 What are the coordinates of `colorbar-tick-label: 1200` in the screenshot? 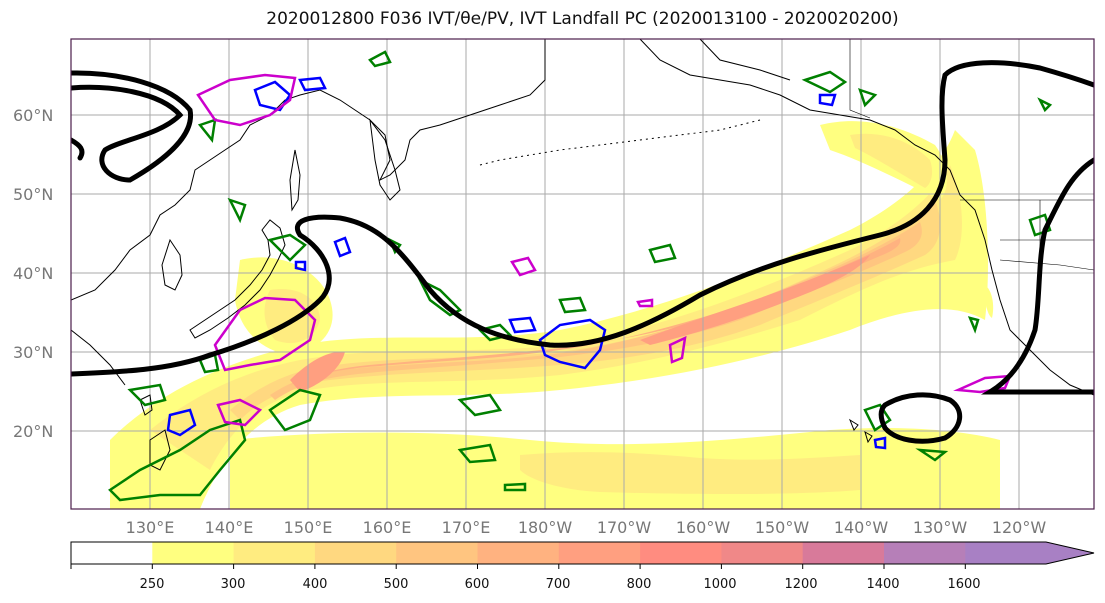 It's located at (800, 584).